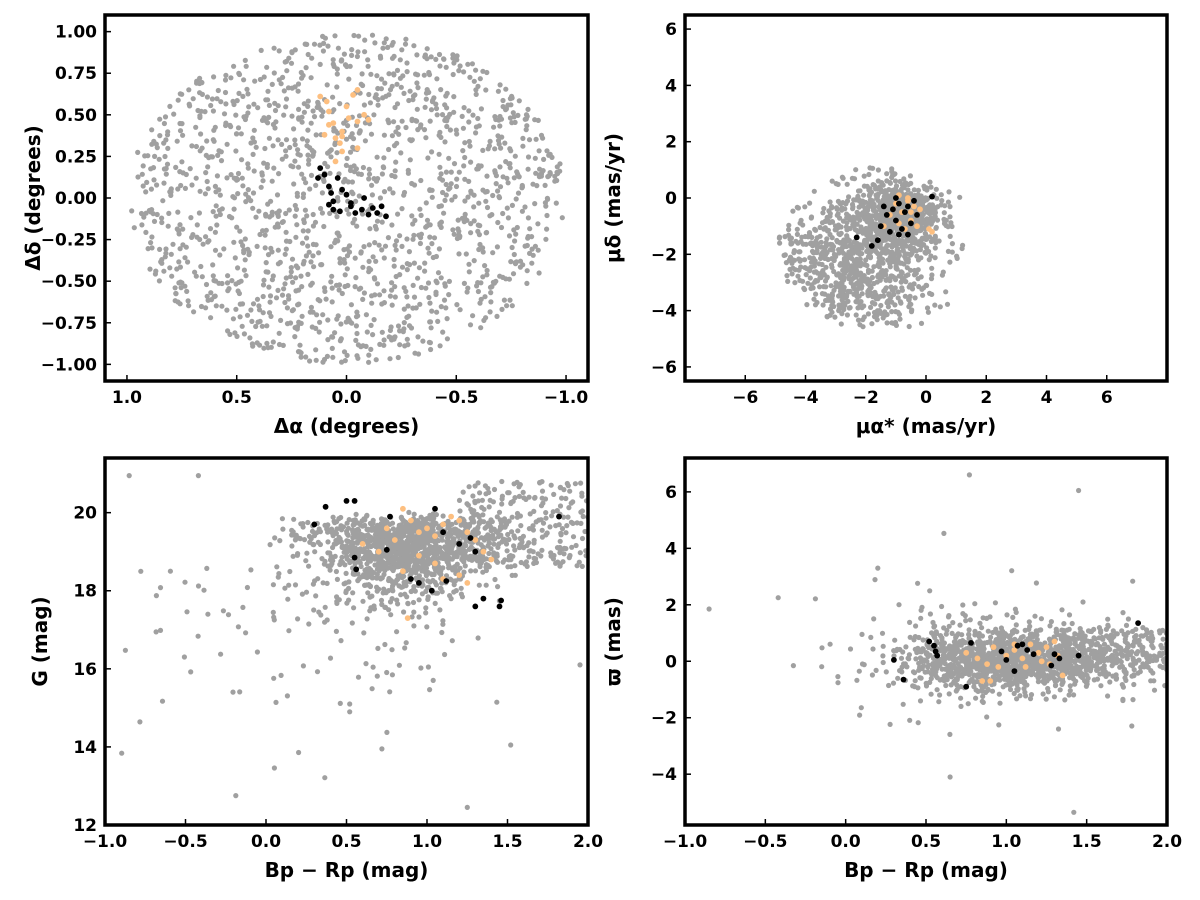 Image resolution: width=1200 pixels, height=900 pixels. I want to click on x-tick-label: −0.5, so click(185, 842).